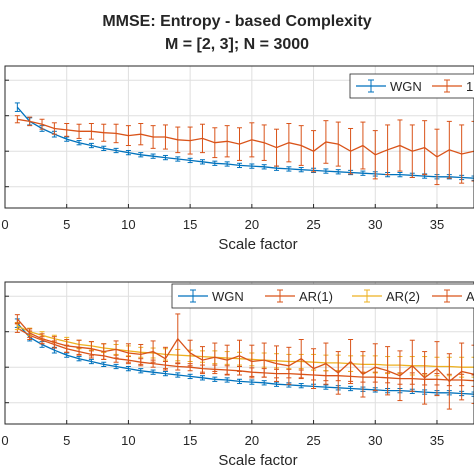  I want to click on legend-item-1: 1, so click(452, 86).